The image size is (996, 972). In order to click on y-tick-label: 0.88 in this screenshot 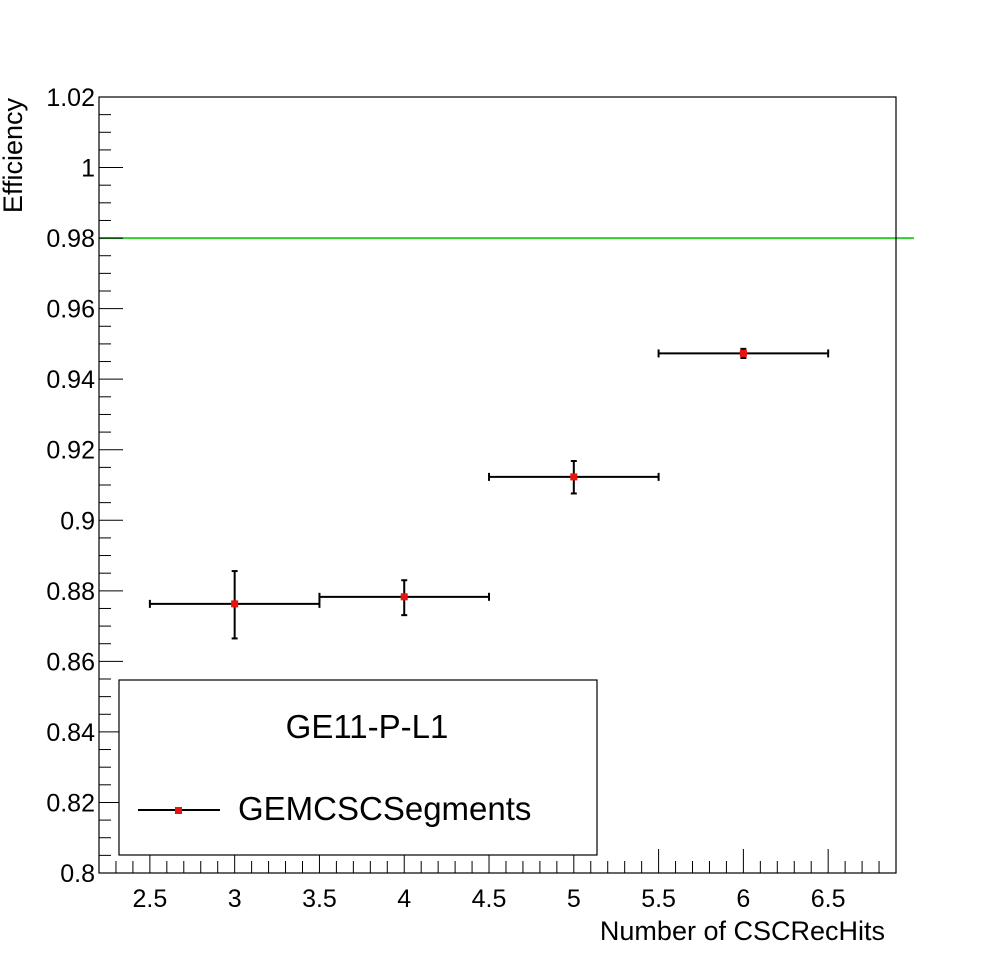, I will do `click(70, 592)`.